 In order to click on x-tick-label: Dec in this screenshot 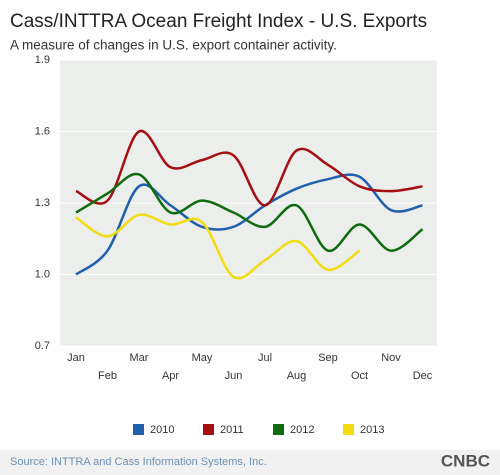, I will do `click(423, 376)`.